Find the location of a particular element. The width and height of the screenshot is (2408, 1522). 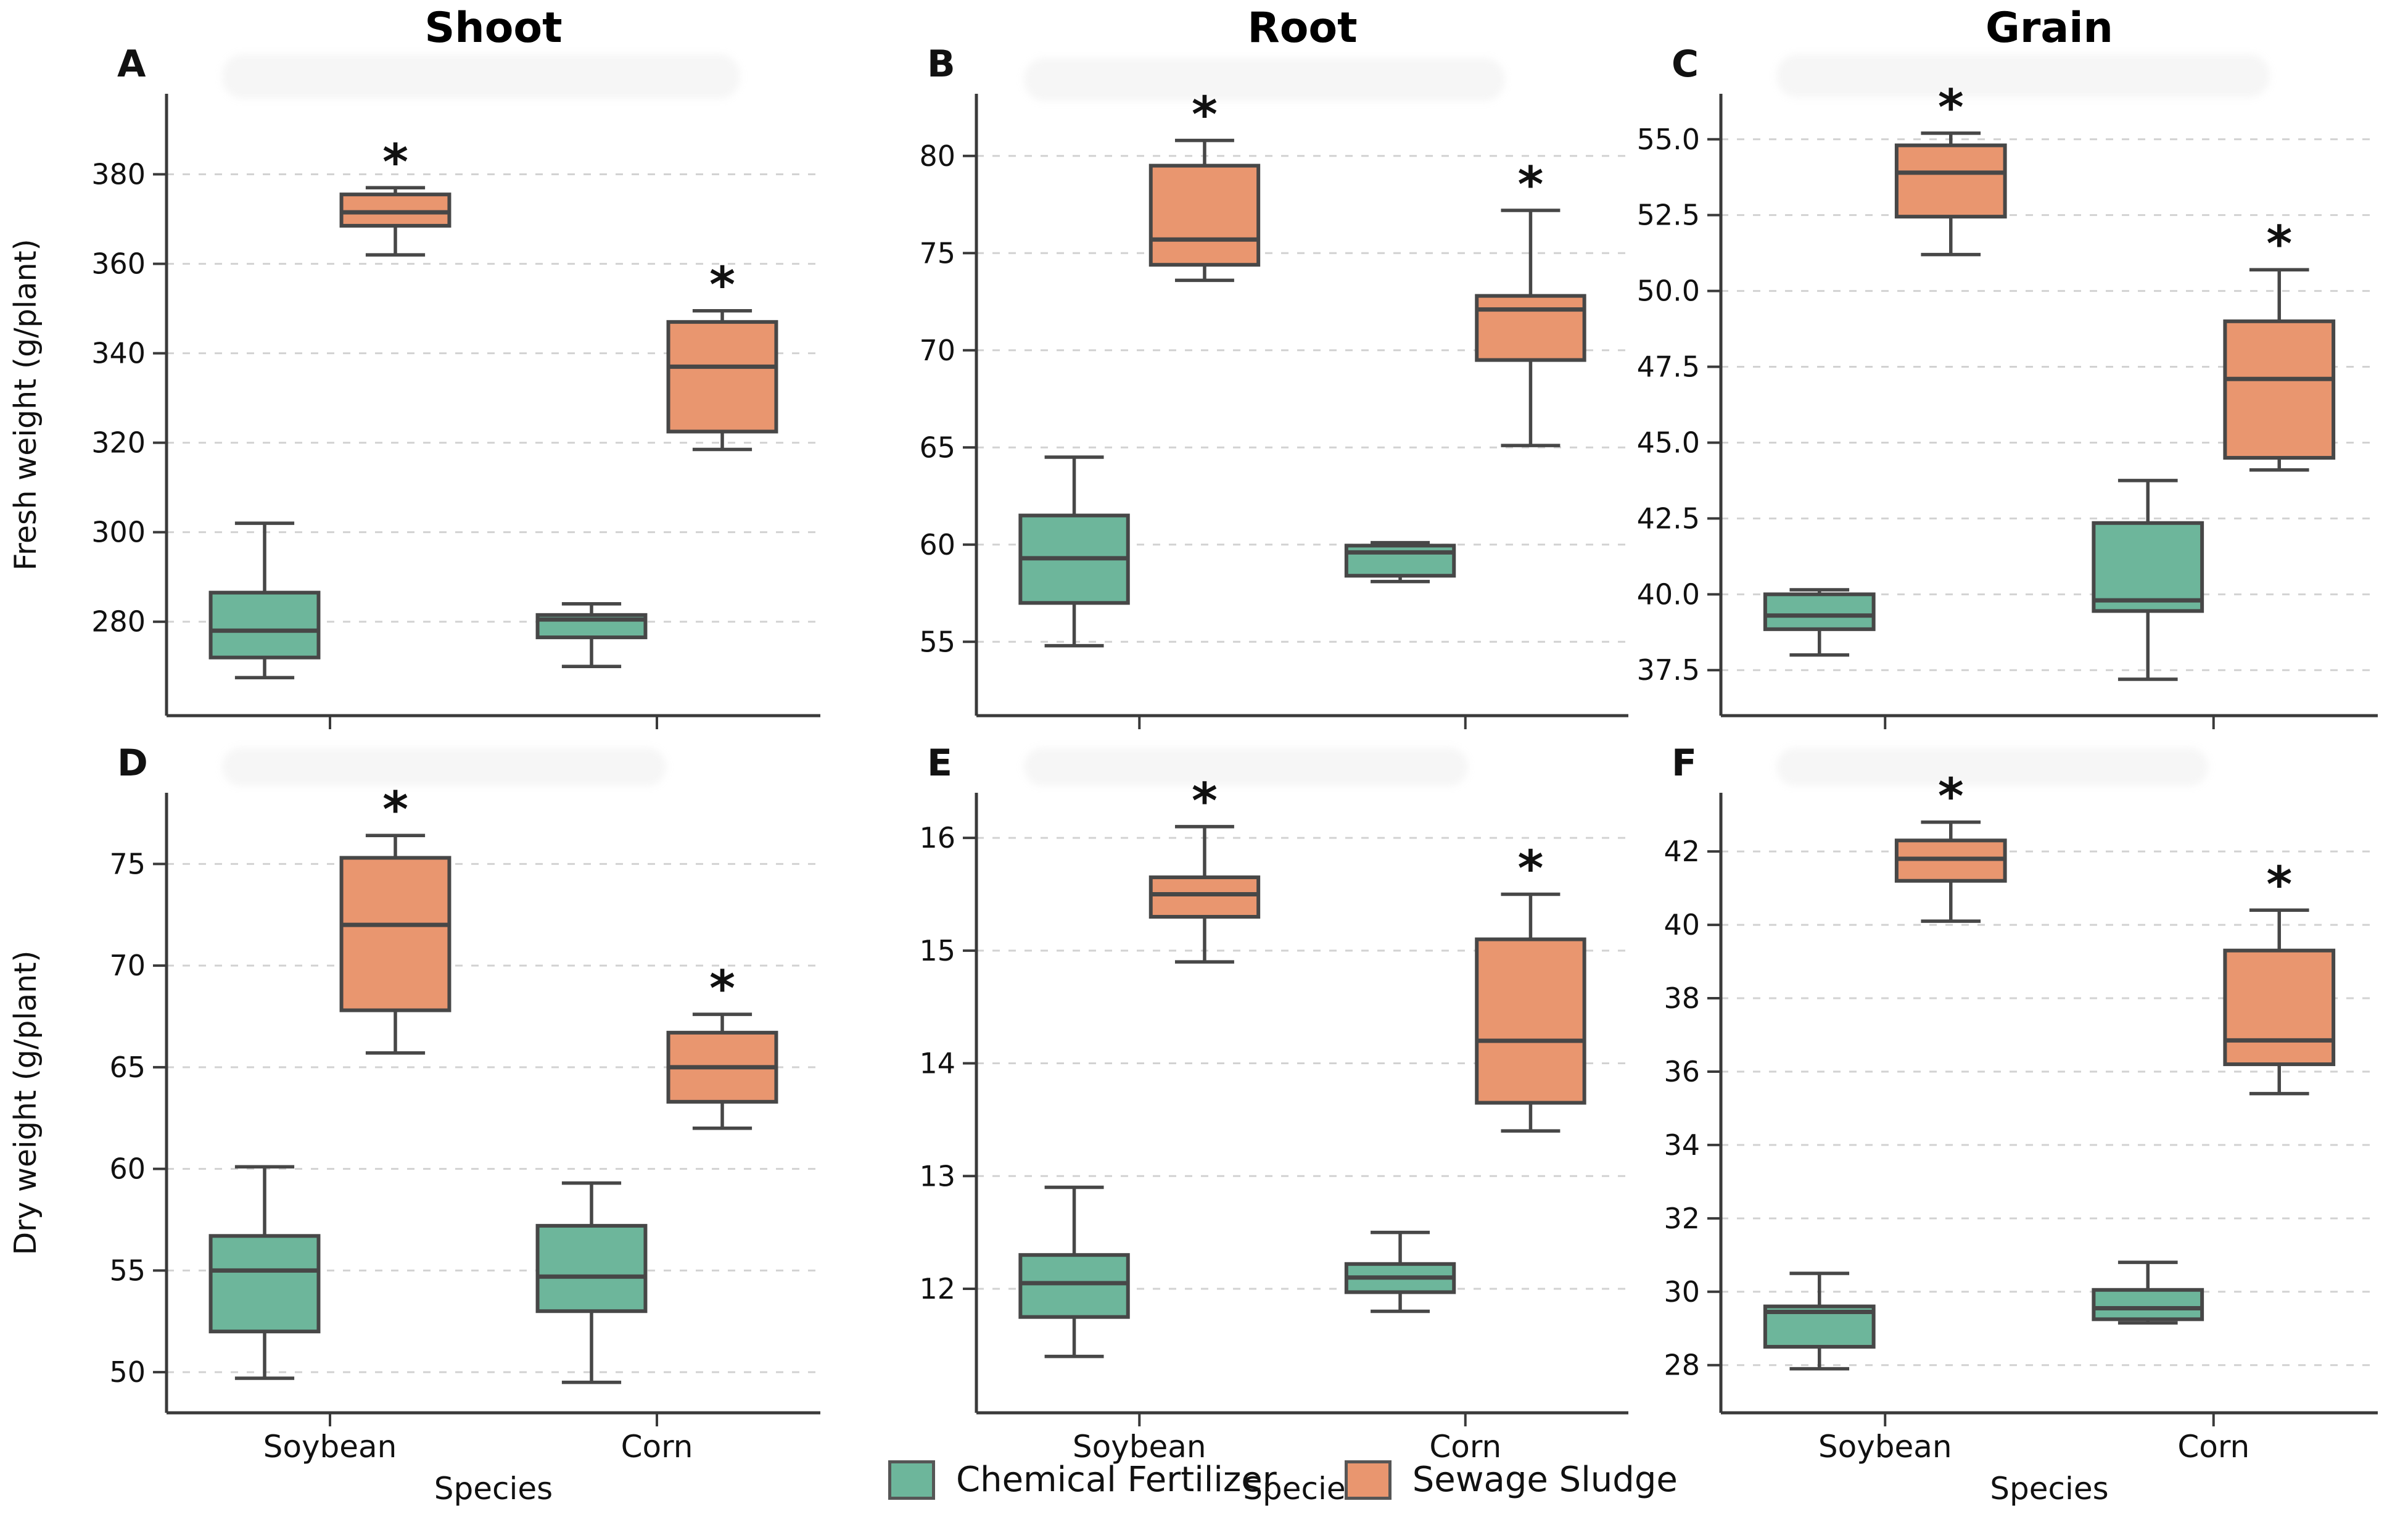

box-E-soybean-chemical-fertilizer is located at coordinates (1074, 1286).